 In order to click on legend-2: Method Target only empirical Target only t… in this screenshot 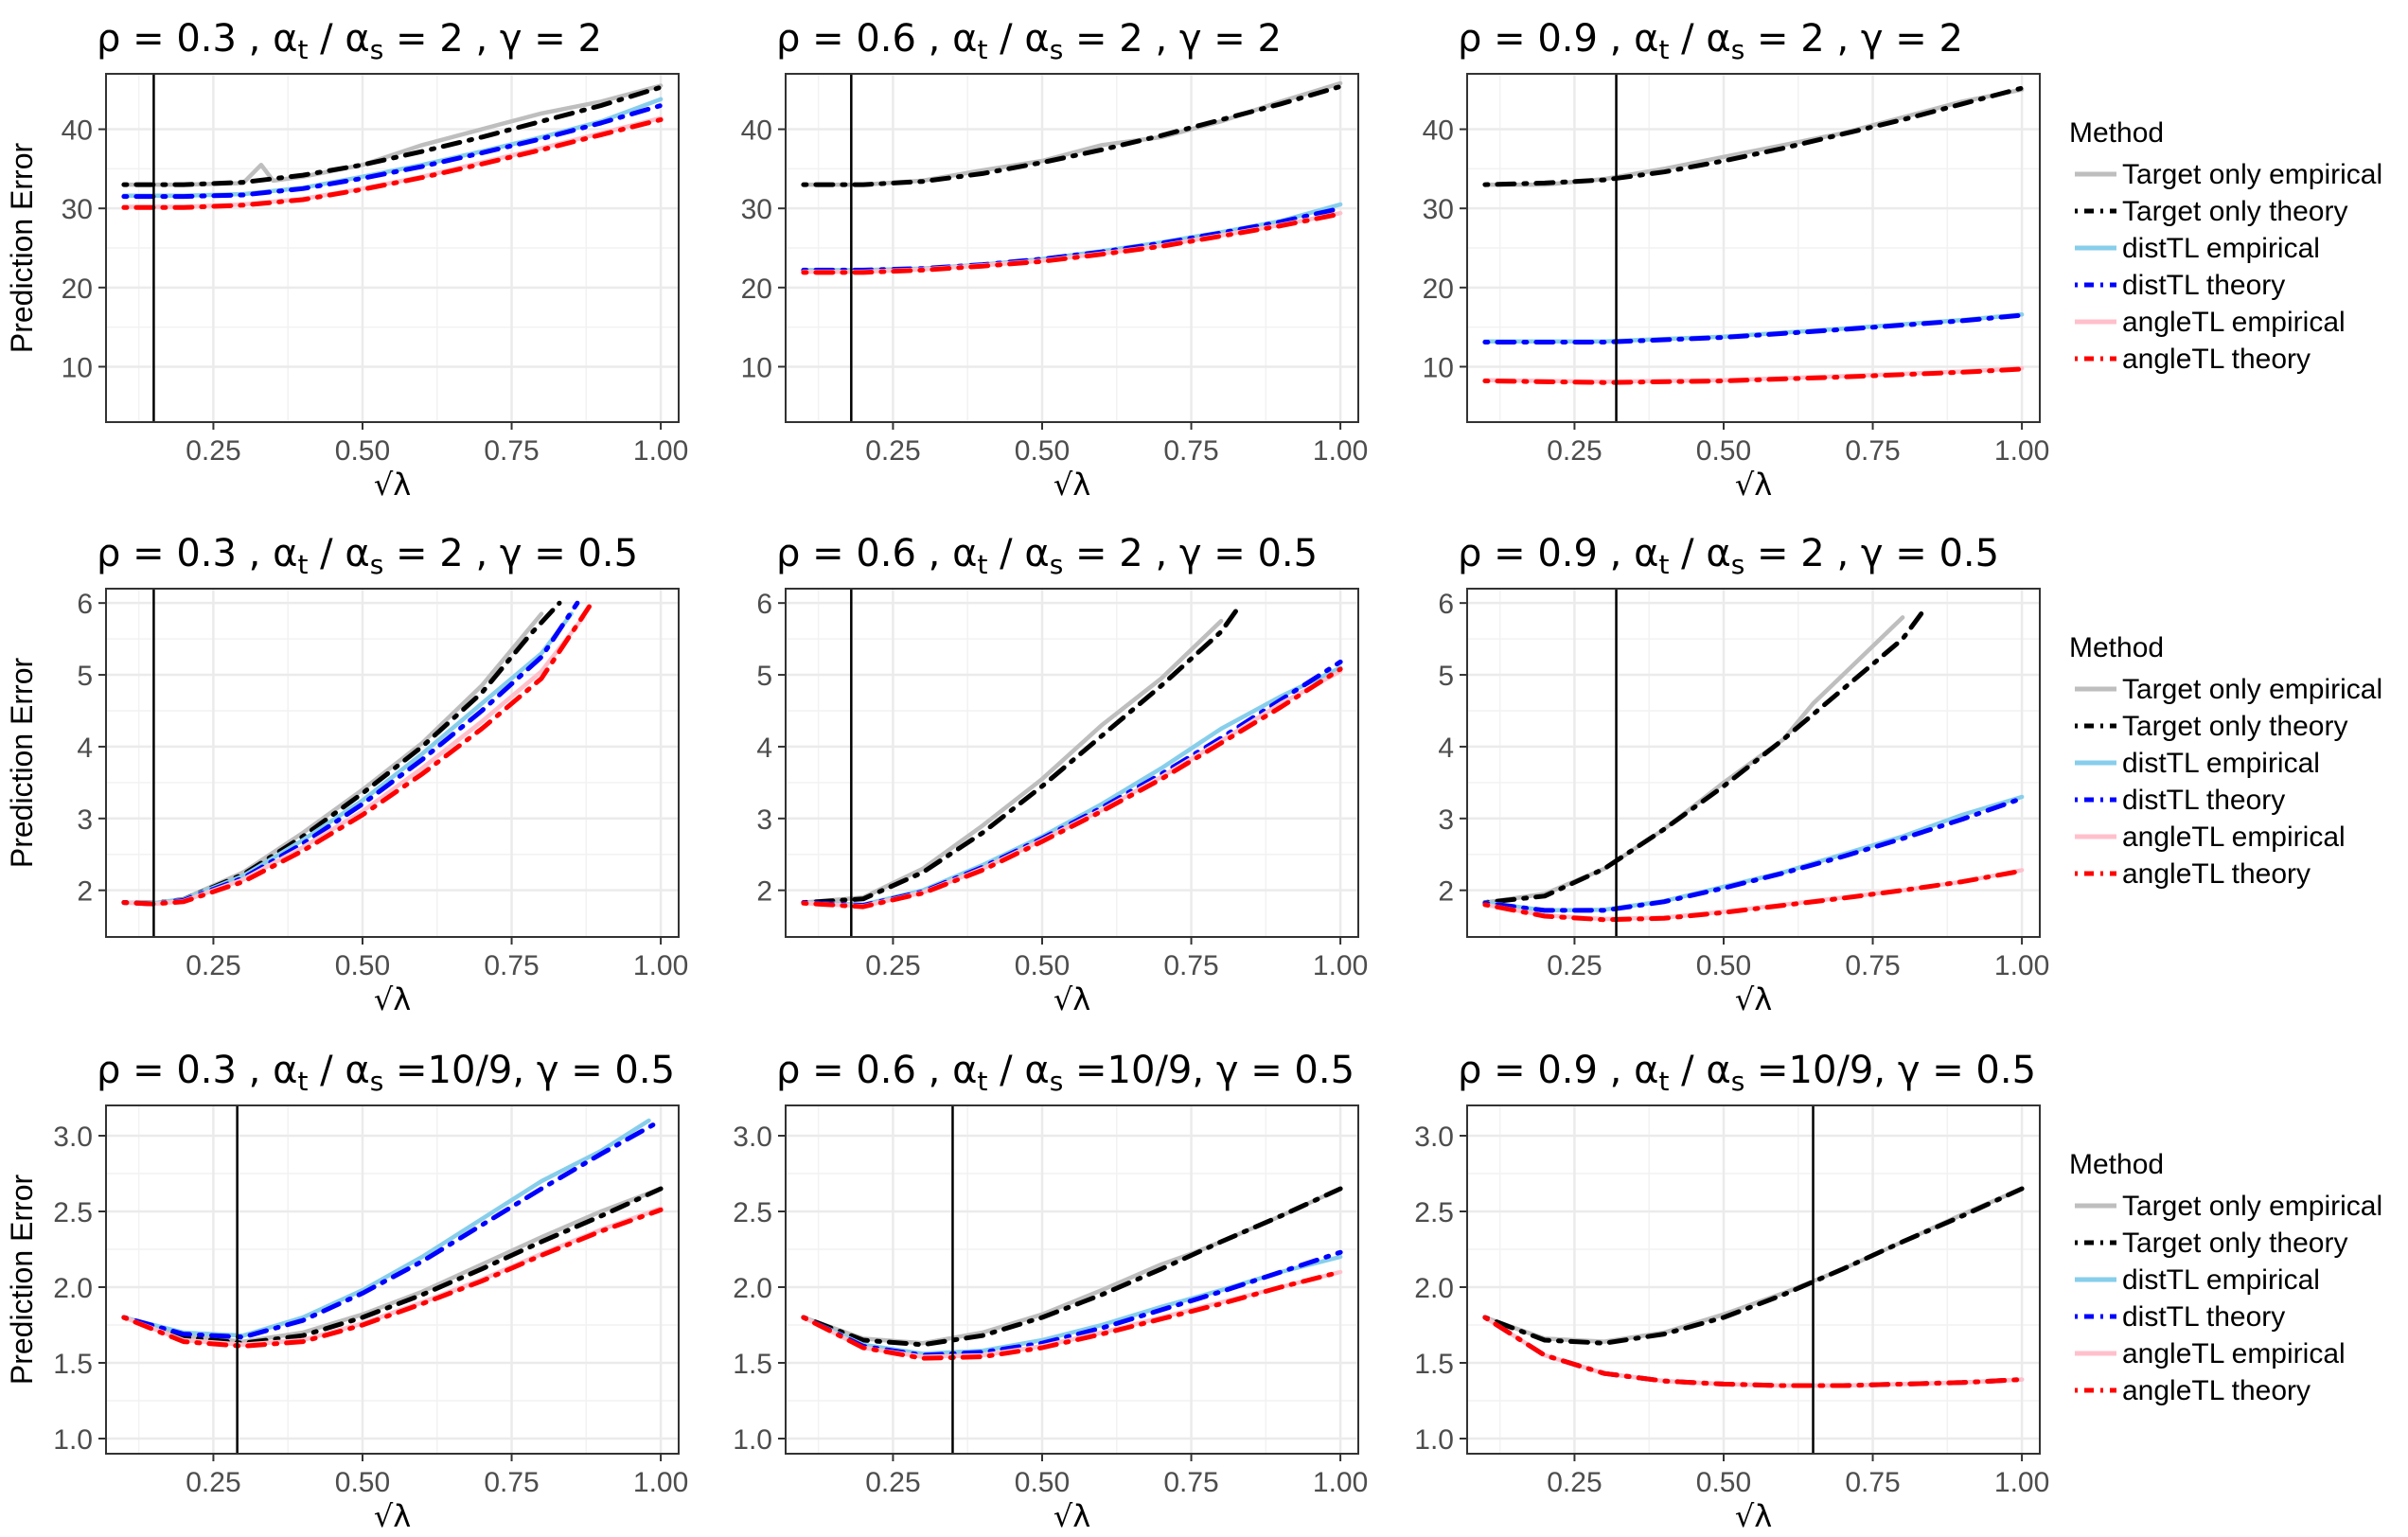, I will do `click(2225, 761)`.